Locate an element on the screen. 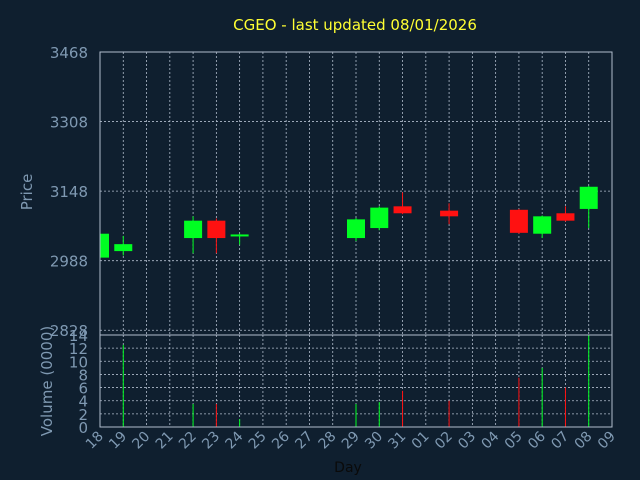  x-tick-label: 08 is located at coordinates (584, 441).